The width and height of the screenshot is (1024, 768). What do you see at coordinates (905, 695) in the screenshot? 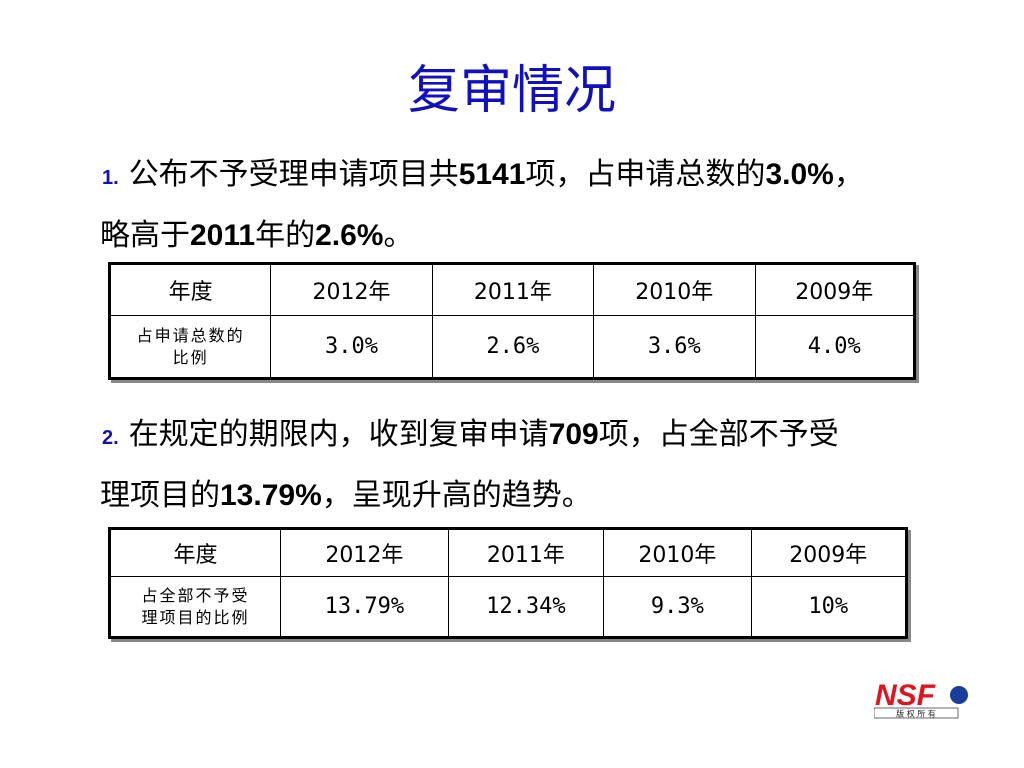
I see `logo-text: NSF` at bounding box center [905, 695].